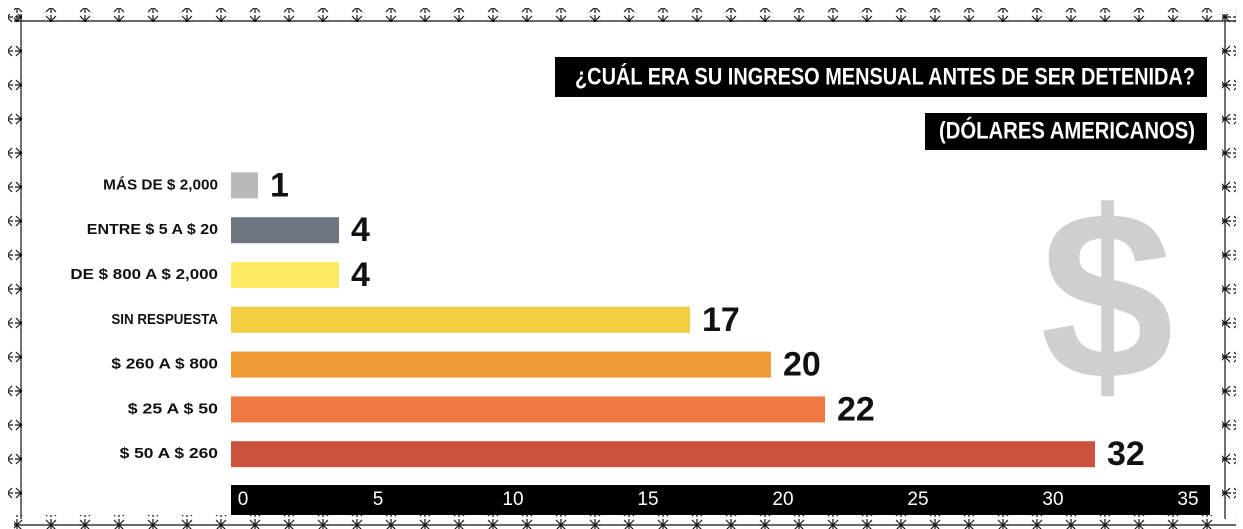 This screenshot has width=1243, height=529. What do you see at coordinates (625, 522) in the screenshot?
I see `barbed-wire-bottom` at bounding box center [625, 522].